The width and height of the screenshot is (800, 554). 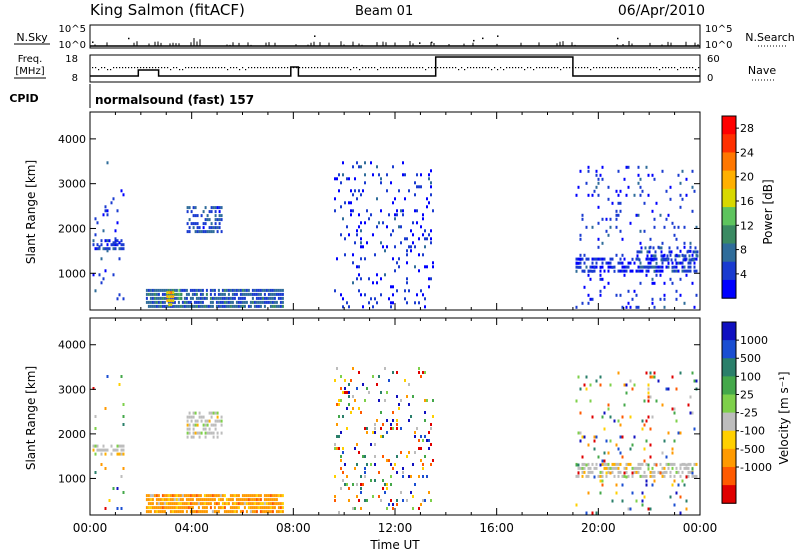 What do you see at coordinates (729, 207) in the screenshot?
I see `colorbar-frame` at bounding box center [729, 207].